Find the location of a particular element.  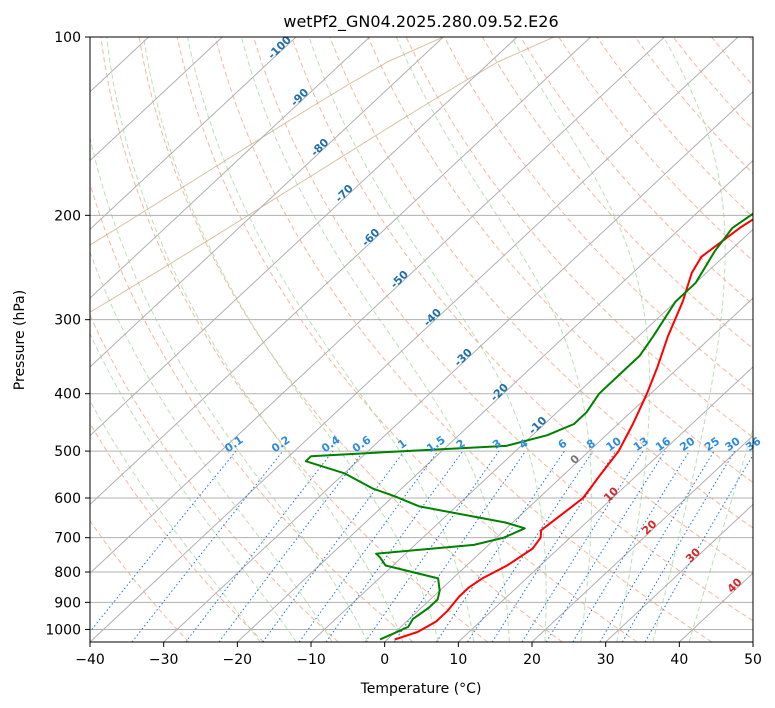

x-tick-label: −30 is located at coordinates (164, 660).